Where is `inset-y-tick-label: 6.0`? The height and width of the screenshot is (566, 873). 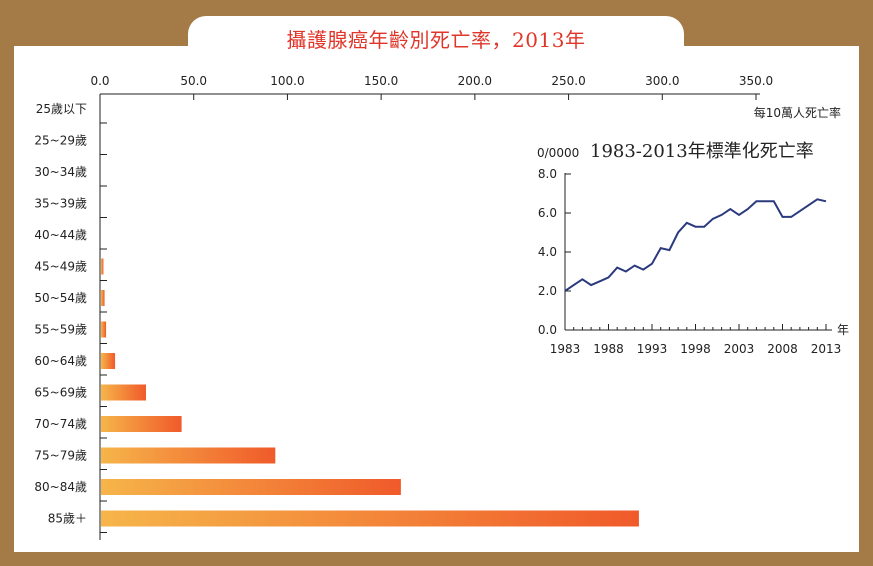
inset-y-tick-label: 6.0 is located at coordinates (547, 213).